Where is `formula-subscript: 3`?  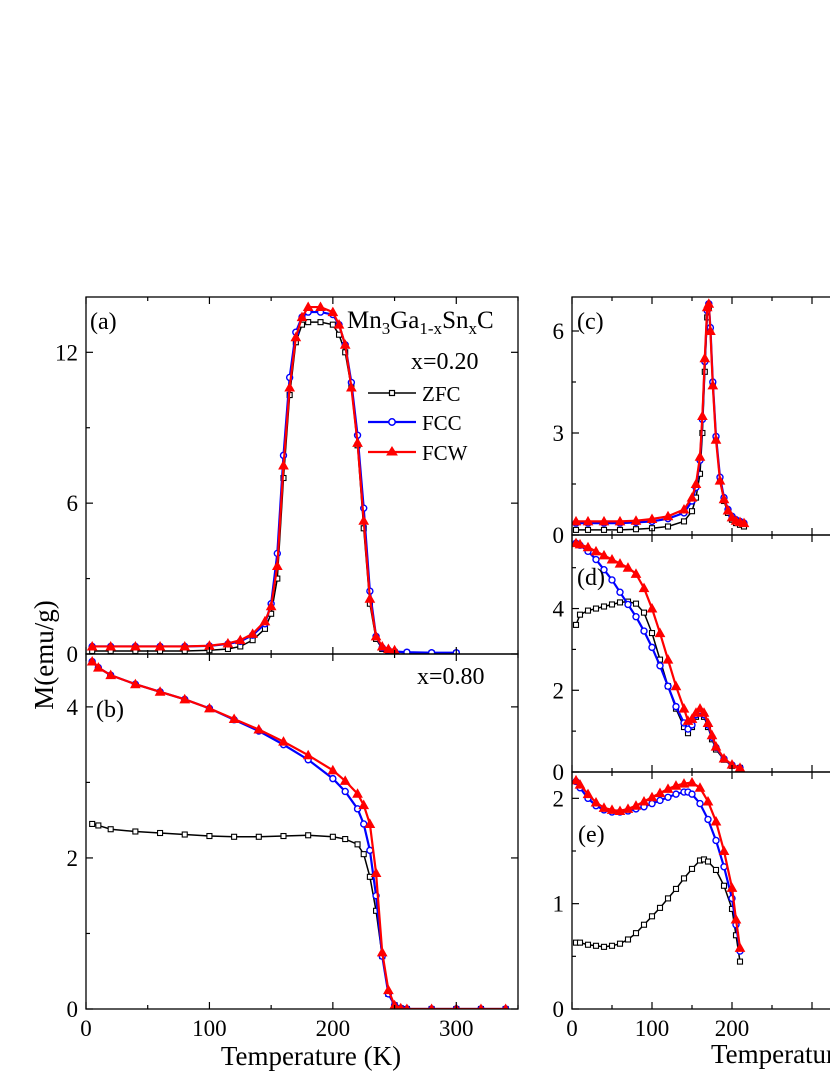 formula-subscript: 3 is located at coordinates (386, 328).